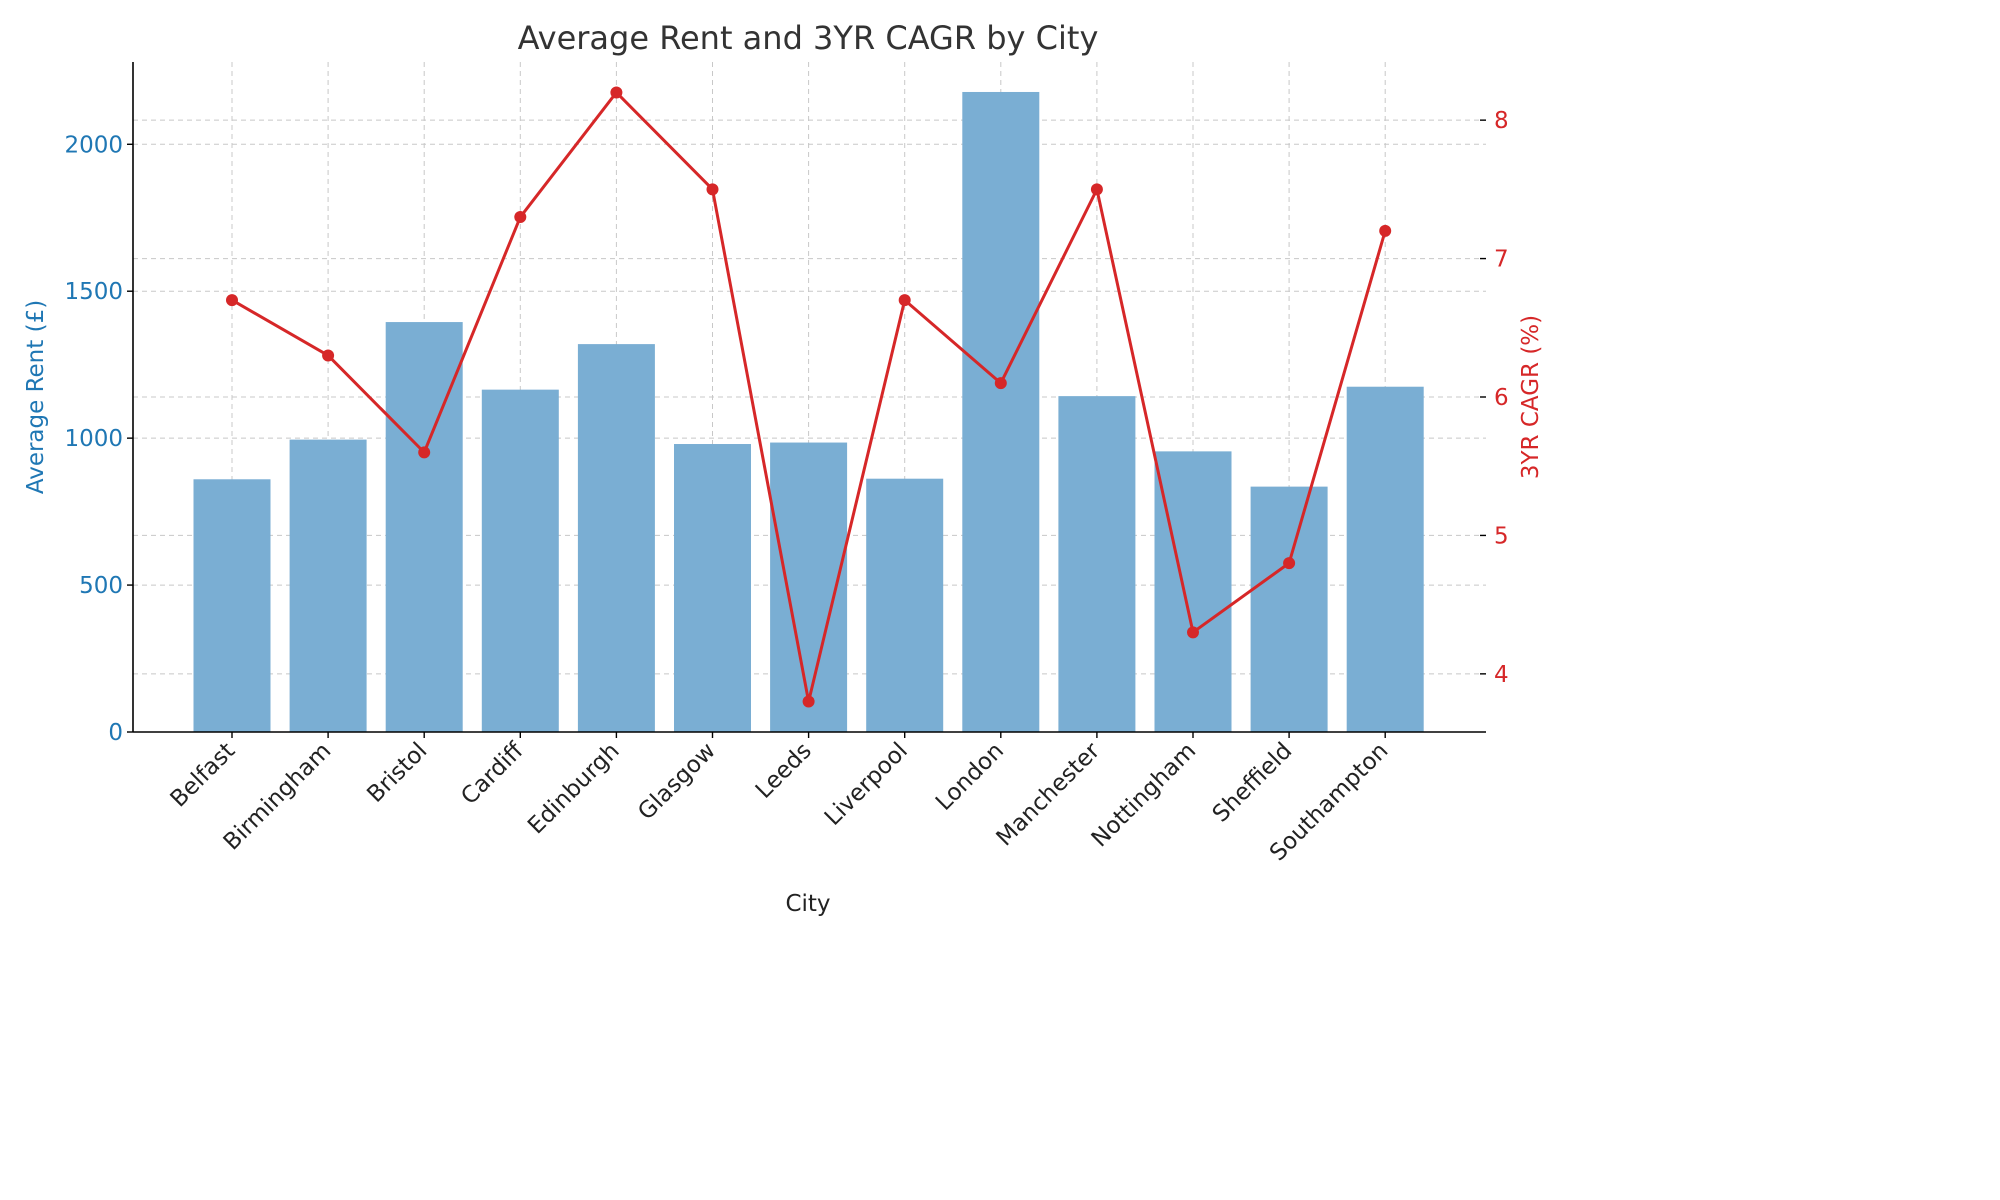 The width and height of the screenshot is (2000, 1200). Describe the element at coordinates (573, 788) in the screenshot. I see `x-tick-label: Edinburgh` at that location.